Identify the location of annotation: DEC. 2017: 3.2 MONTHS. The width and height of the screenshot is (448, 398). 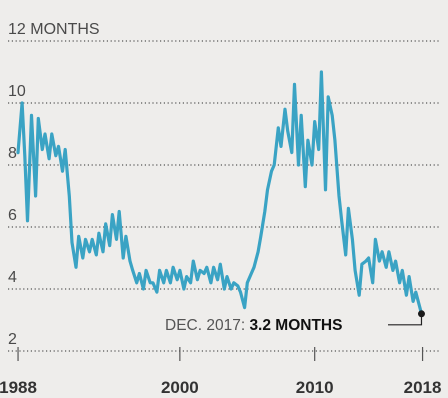
(295, 322).